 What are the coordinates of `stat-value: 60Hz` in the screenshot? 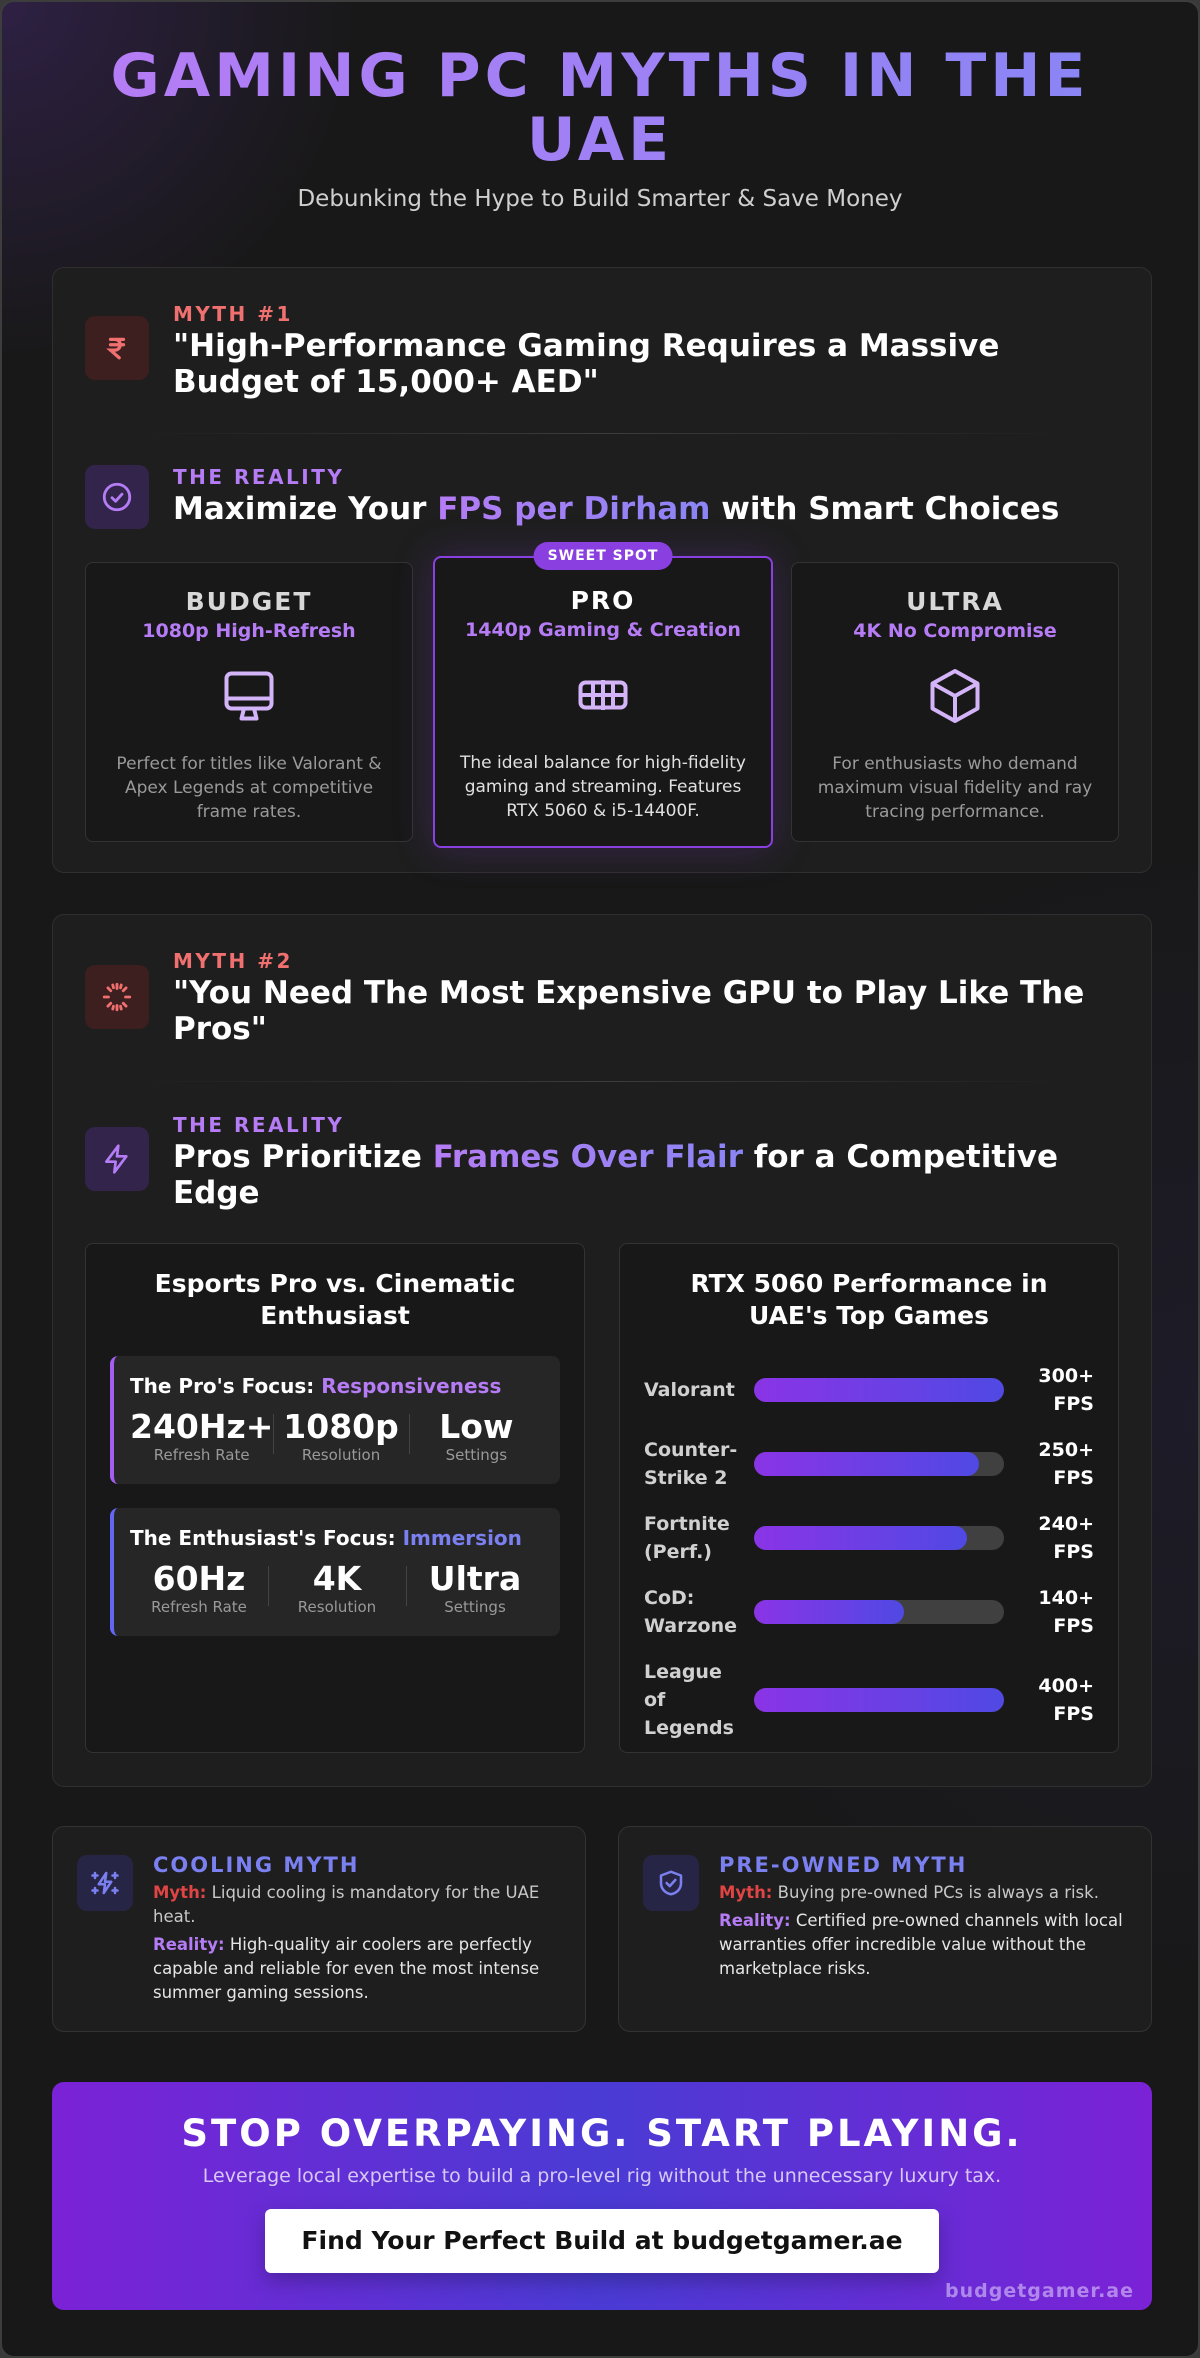 It's located at (199, 1578).